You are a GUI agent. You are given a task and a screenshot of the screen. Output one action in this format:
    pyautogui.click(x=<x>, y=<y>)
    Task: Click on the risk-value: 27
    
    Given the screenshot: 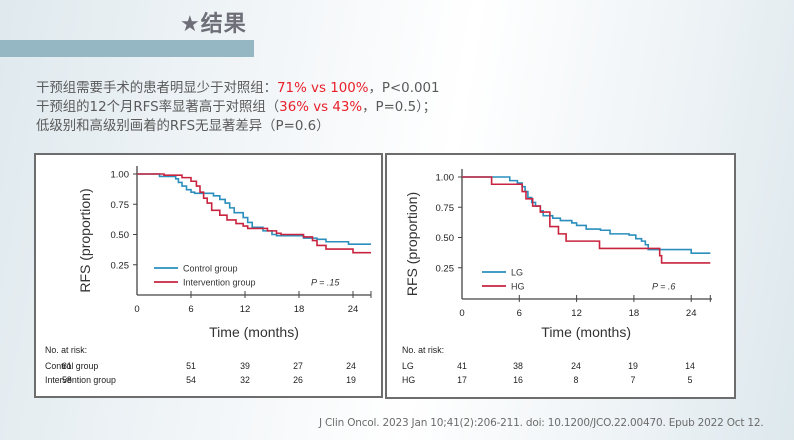 What is the action you would take?
    pyautogui.click(x=298, y=366)
    